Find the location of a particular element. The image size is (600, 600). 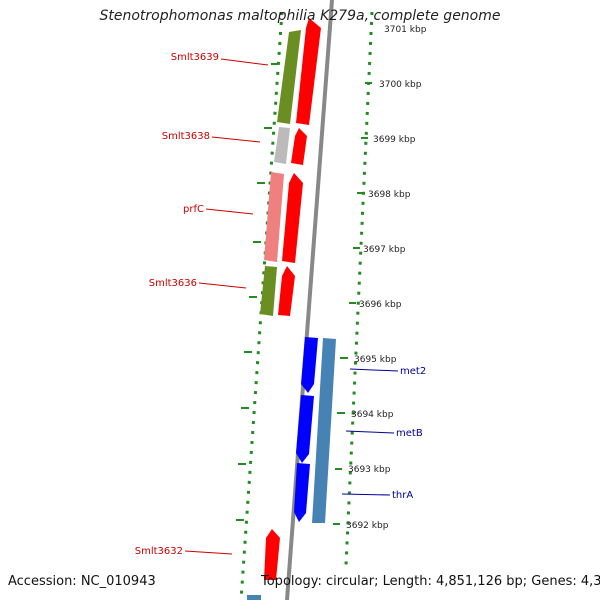

tick-label: 3694 kbp is located at coordinates (372, 415).